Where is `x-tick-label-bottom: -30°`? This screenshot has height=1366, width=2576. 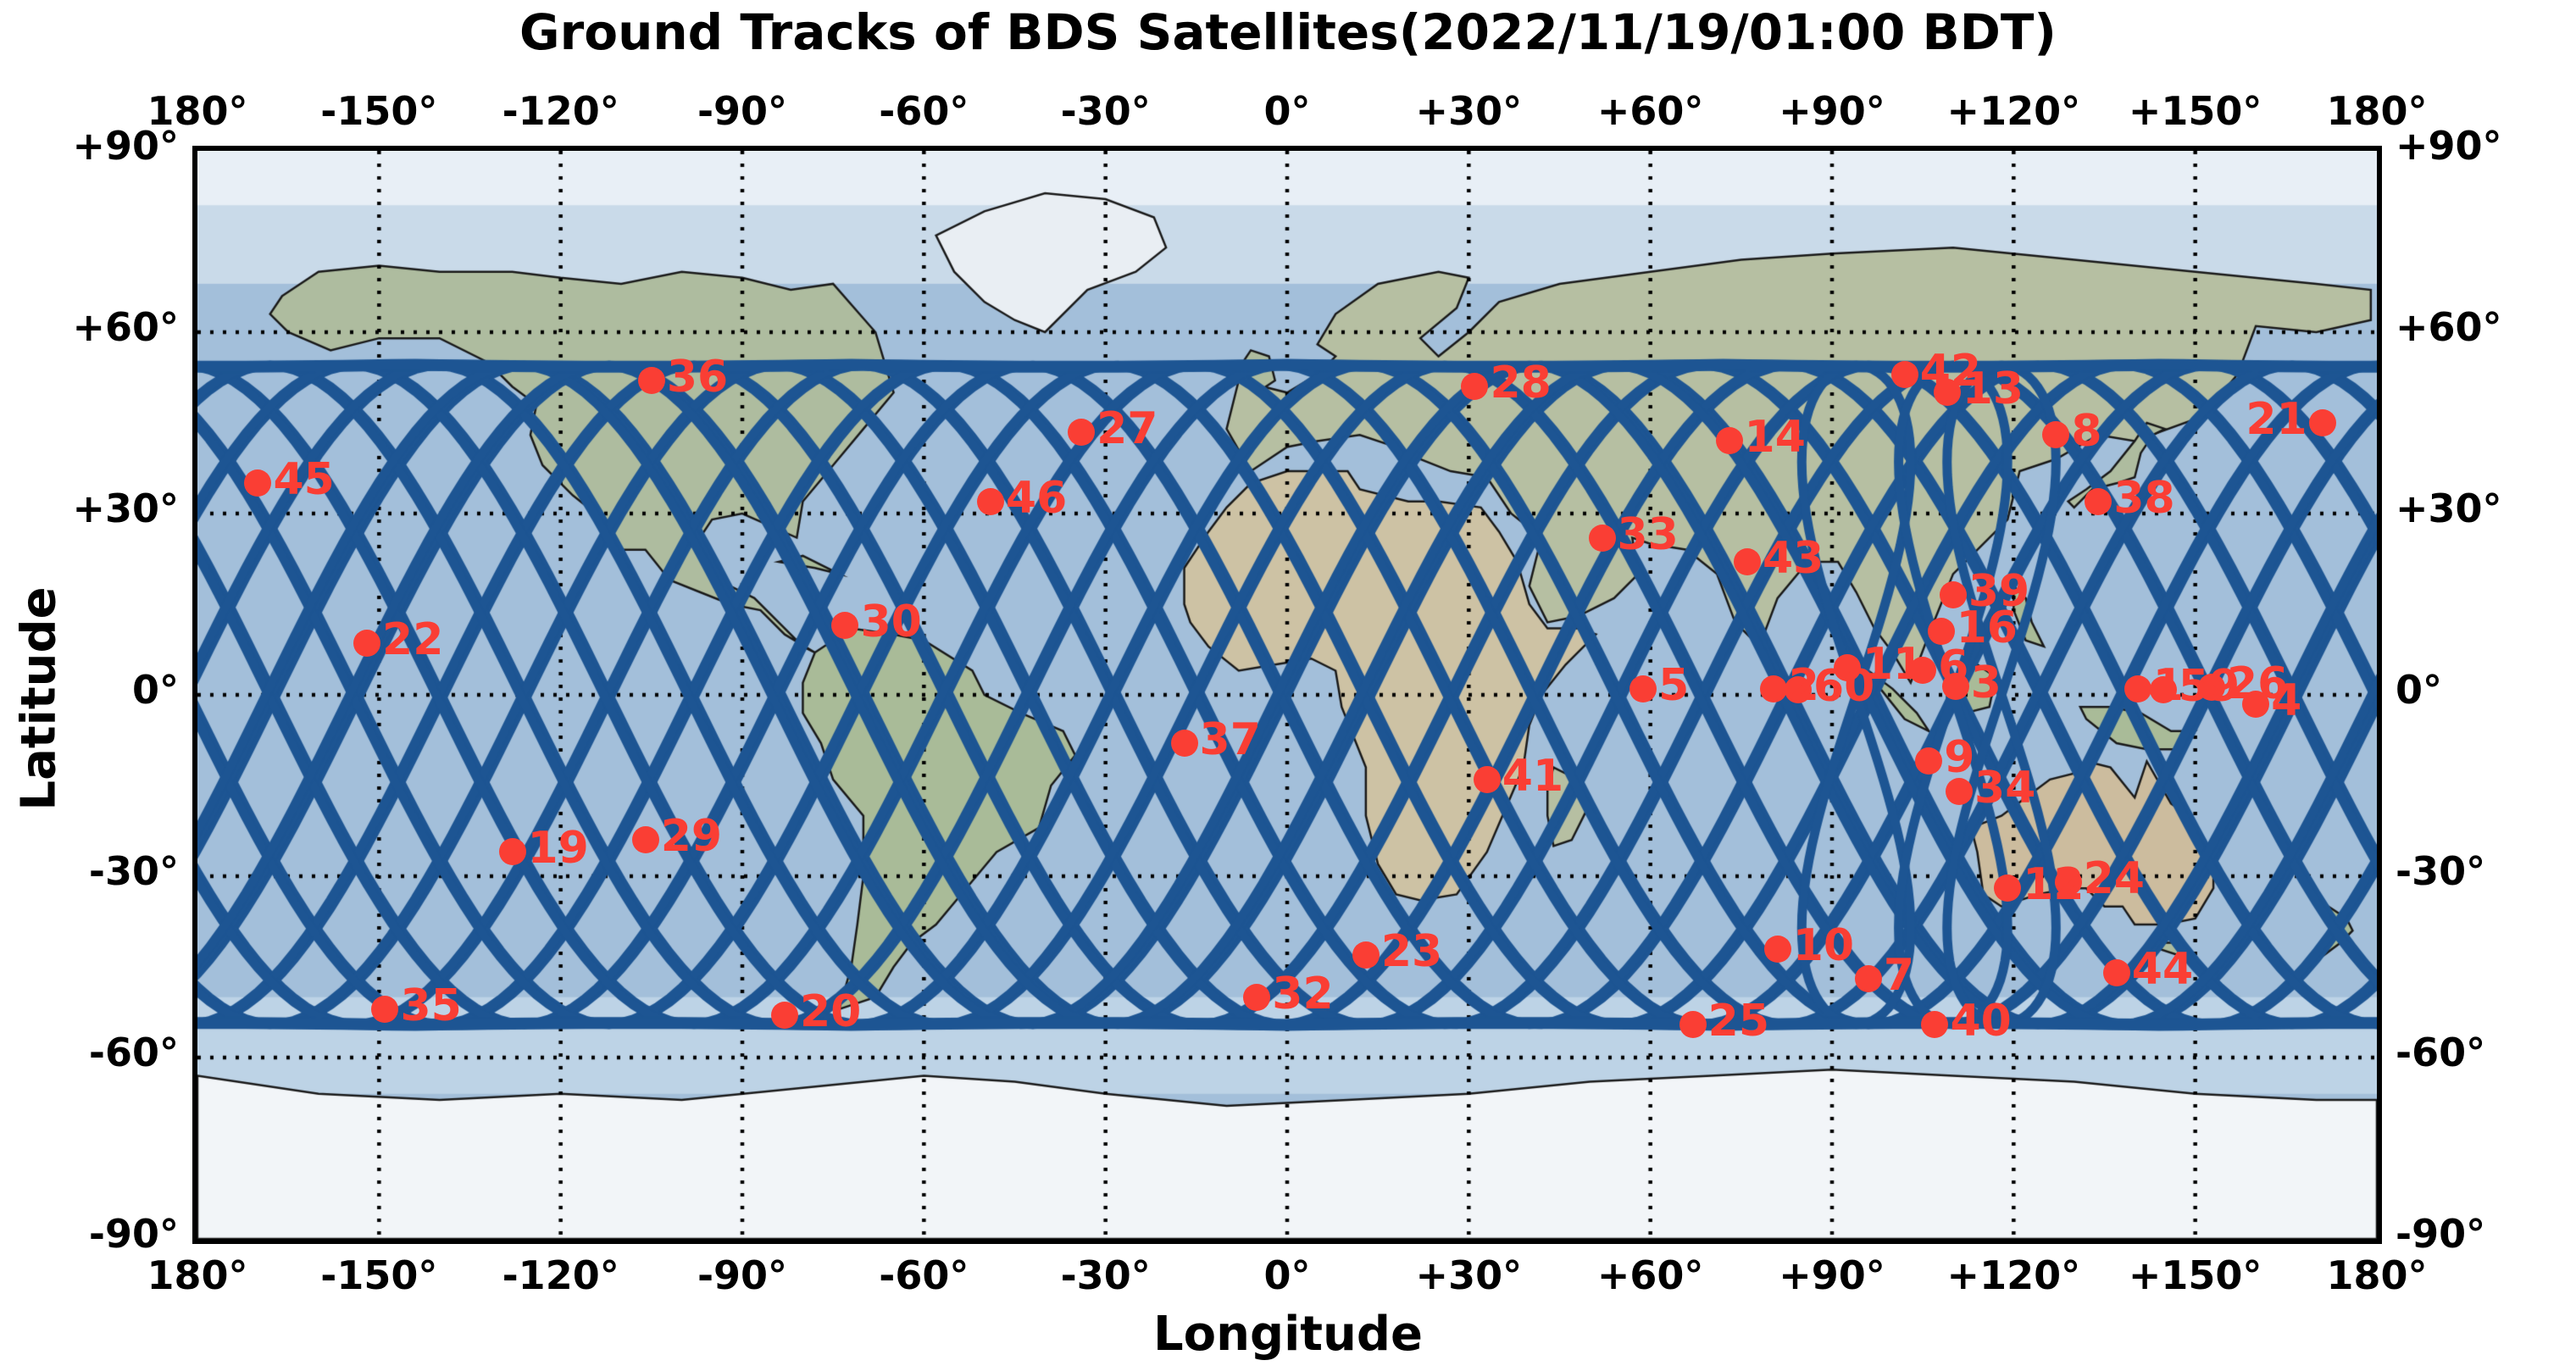
x-tick-label-bottom: -30° is located at coordinates (1105, 1275).